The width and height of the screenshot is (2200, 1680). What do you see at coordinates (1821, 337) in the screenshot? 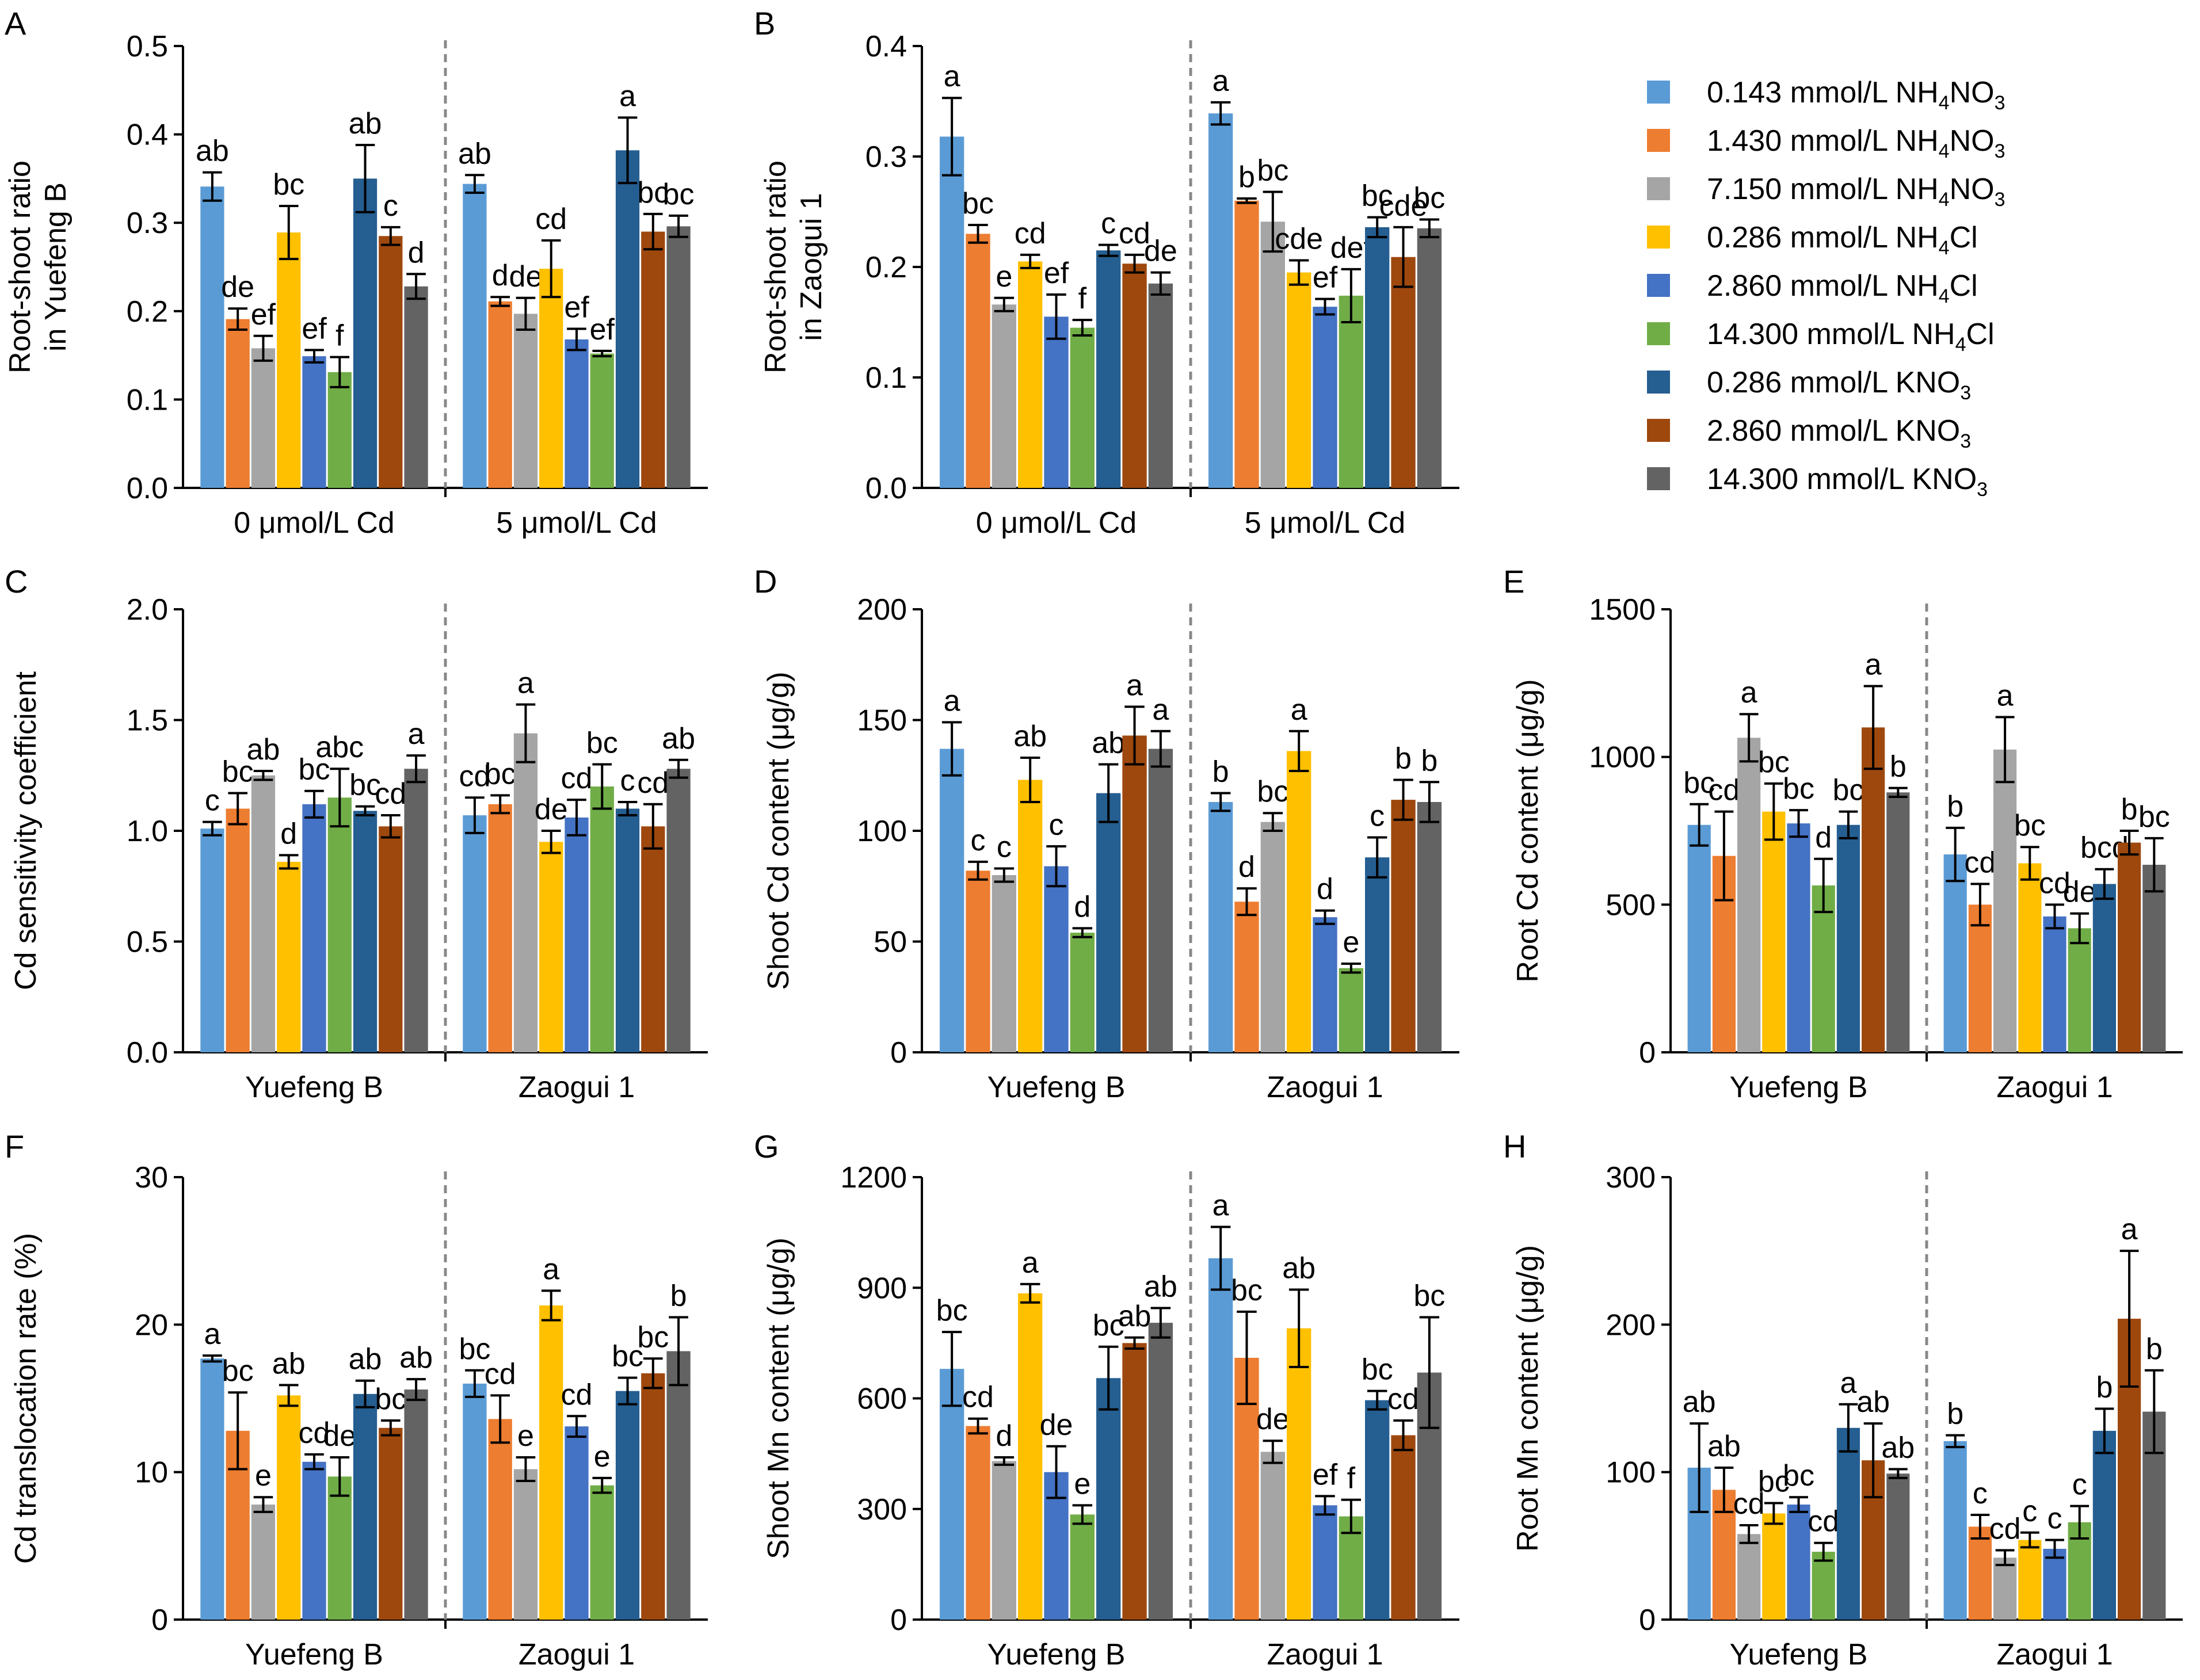
I see `legend-item: 14.300 mmol/L NH4Cl` at bounding box center [1821, 337].